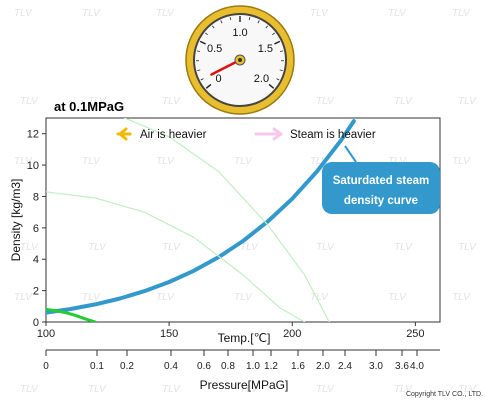 Image resolution: width=485 pixels, height=400 pixels. Describe the element at coordinates (97, 366) in the screenshot. I see `pressure-tick-label: 0.1` at that location.